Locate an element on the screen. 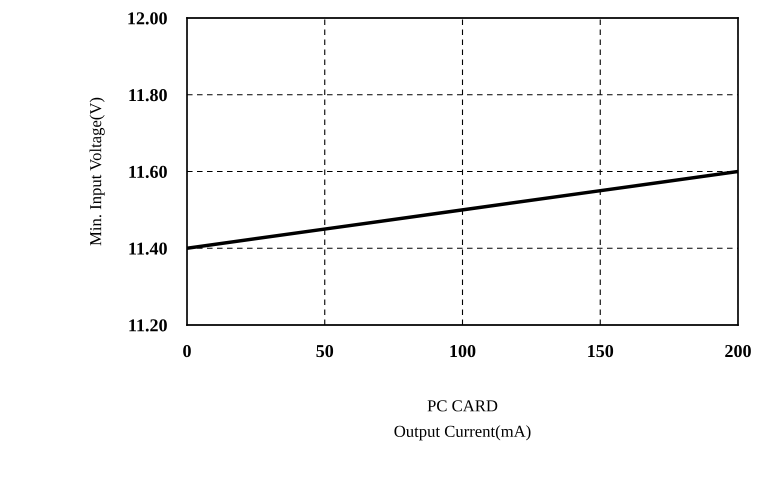 The width and height of the screenshot is (765, 480). y-tick-label: 12.00 is located at coordinates (147, 18).